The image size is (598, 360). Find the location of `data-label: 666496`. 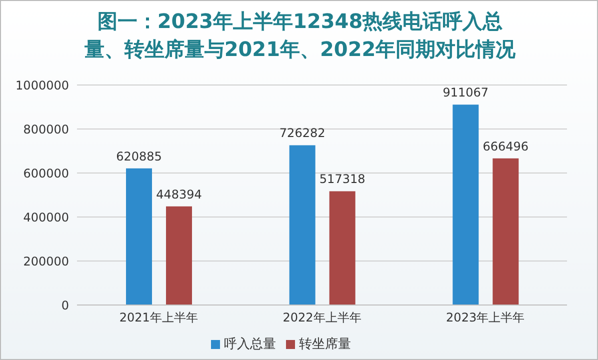

data-label: 666496 is located at coordinates (505, 146).